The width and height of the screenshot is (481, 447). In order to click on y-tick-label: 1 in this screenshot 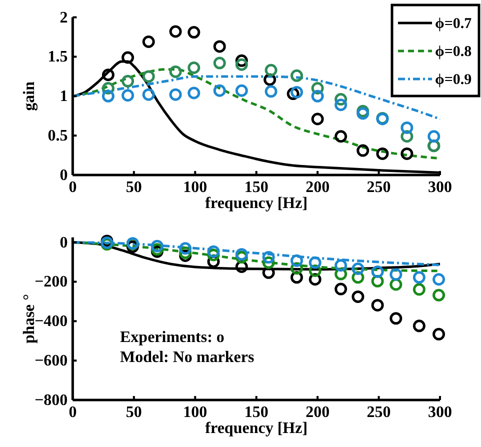, I will do `click(64, 97)`.